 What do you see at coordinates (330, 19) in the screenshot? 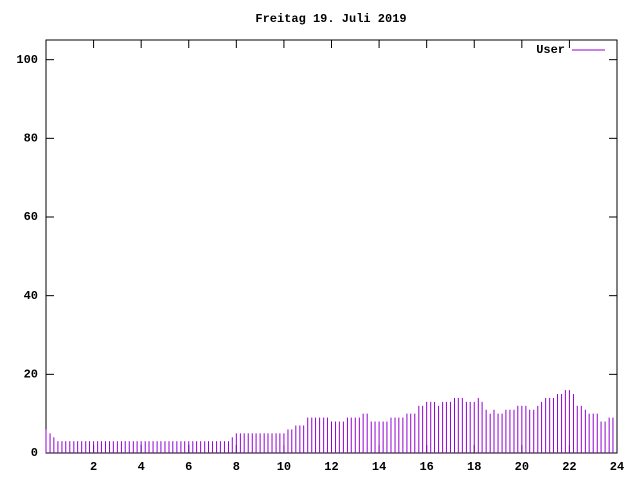
I see `chart-title: Freitag 19. Juli 2019` at bounding box center [330, 19].